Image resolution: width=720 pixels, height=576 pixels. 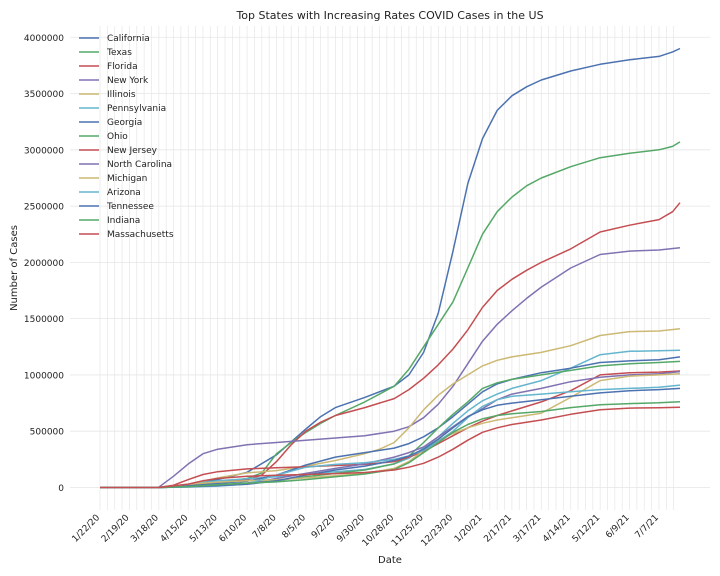 I want to click on y-tick-label: 2500000, so click(x=44, y=208).